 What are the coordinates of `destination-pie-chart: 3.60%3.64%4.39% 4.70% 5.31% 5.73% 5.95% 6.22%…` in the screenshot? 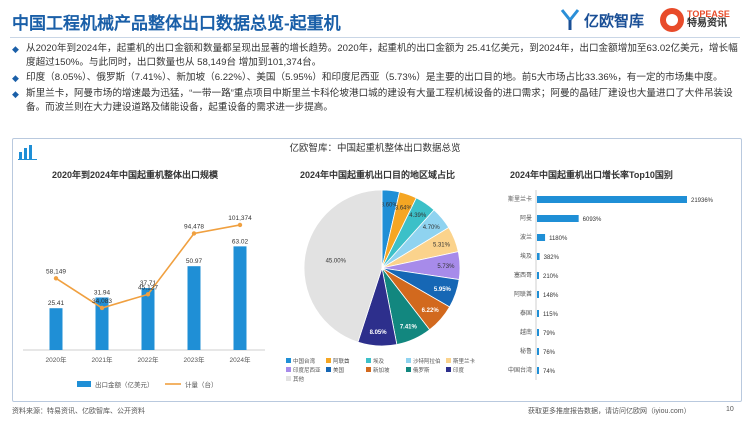 It's located at (381, 286).